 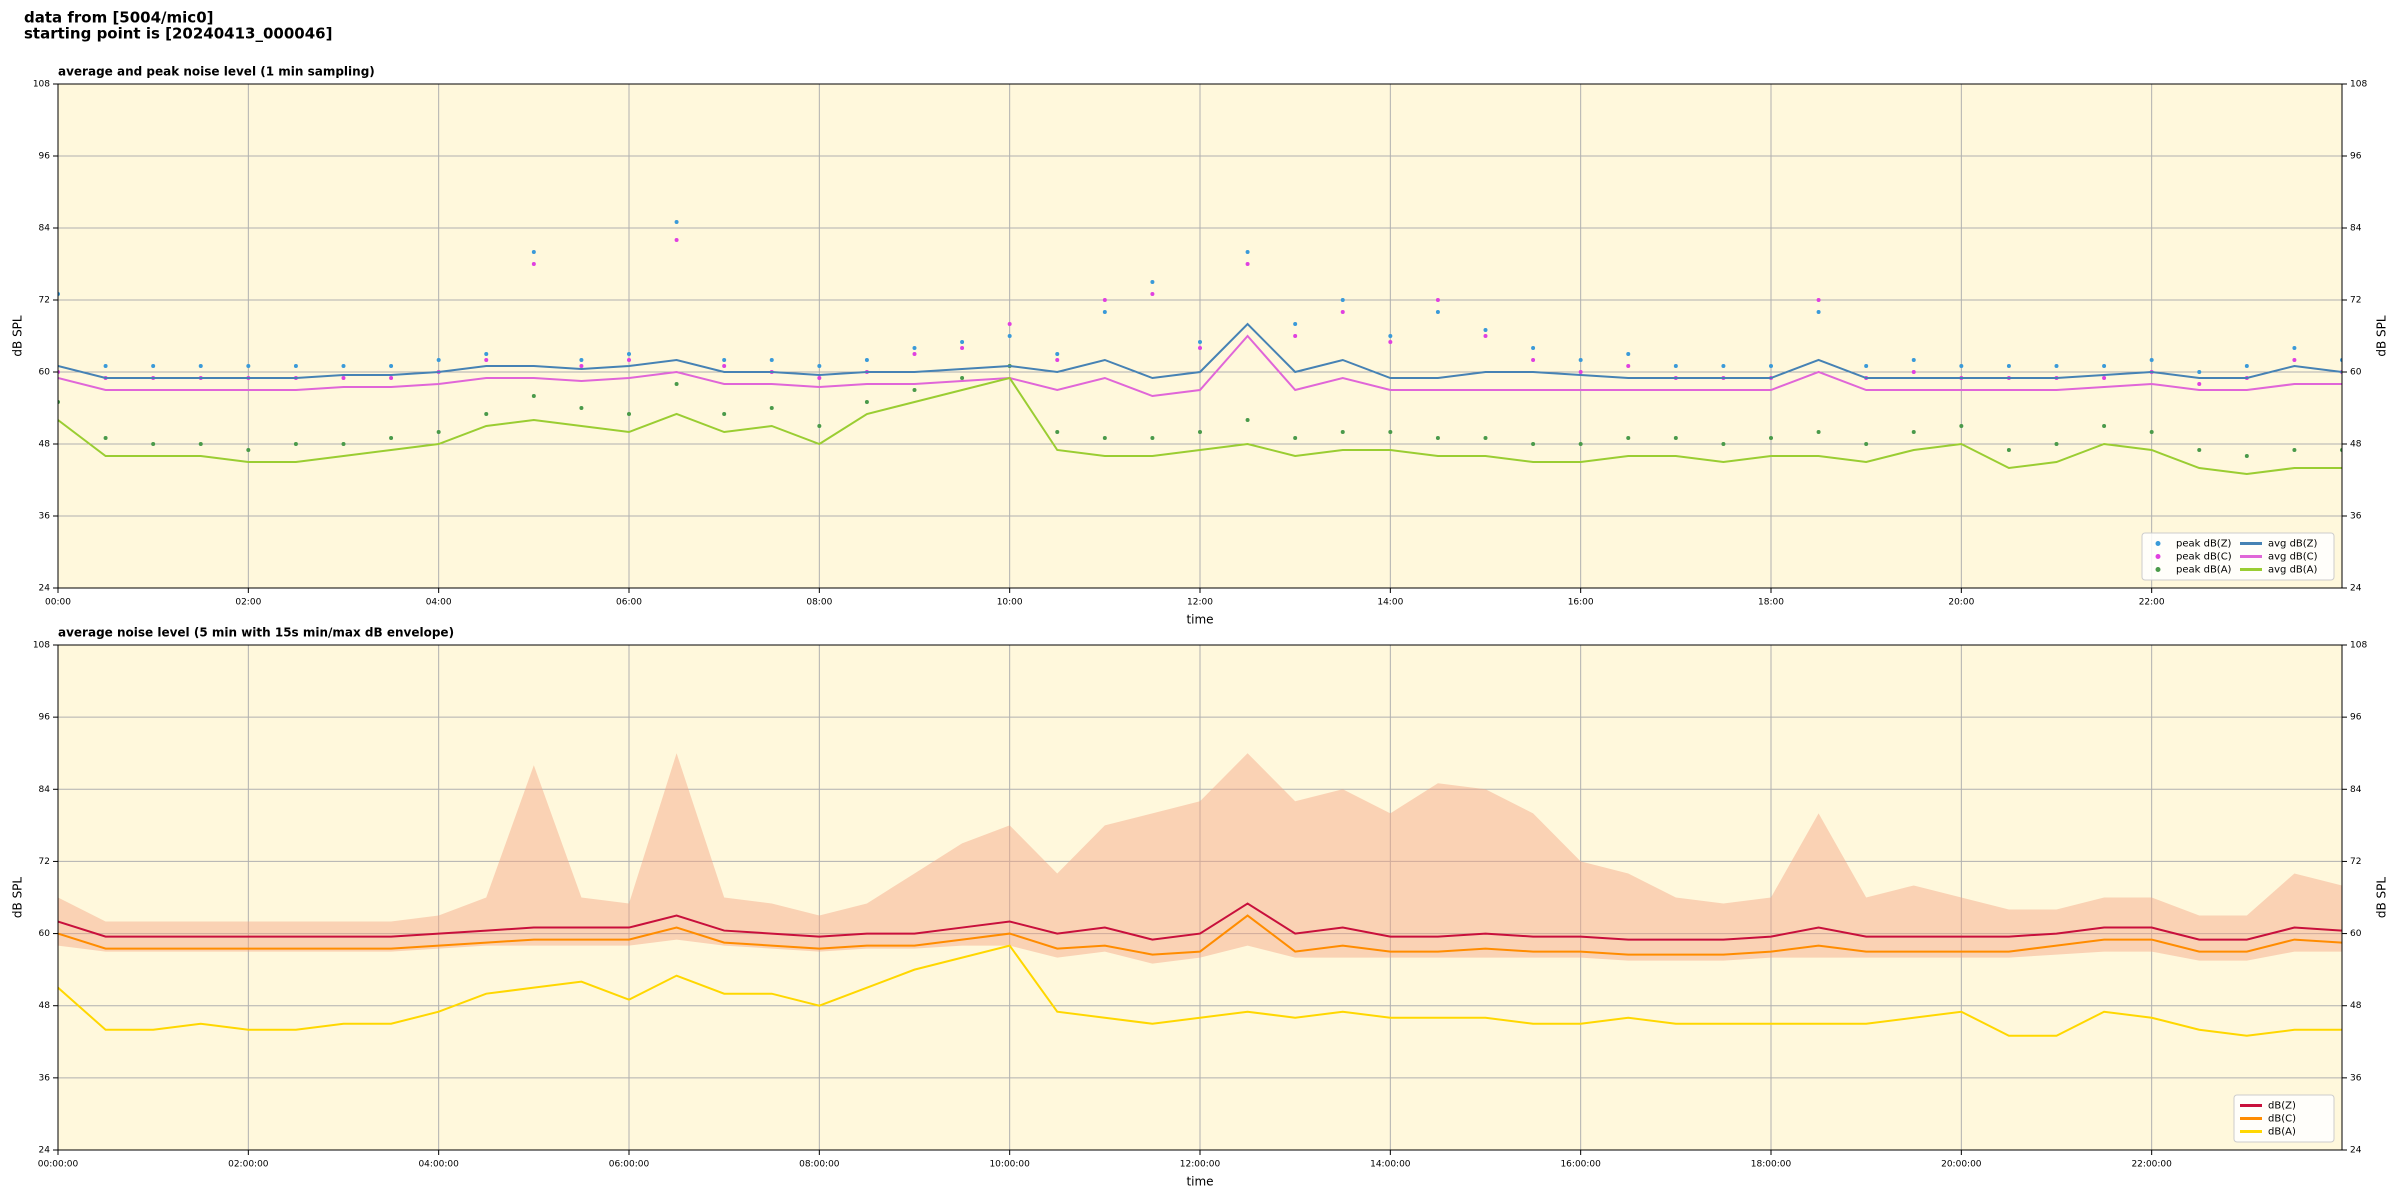 What do you see at coordinates (2293, 557) in the screenshot?
I see `legend-label: avg dB(C)` at bounding box center [2293, 557].